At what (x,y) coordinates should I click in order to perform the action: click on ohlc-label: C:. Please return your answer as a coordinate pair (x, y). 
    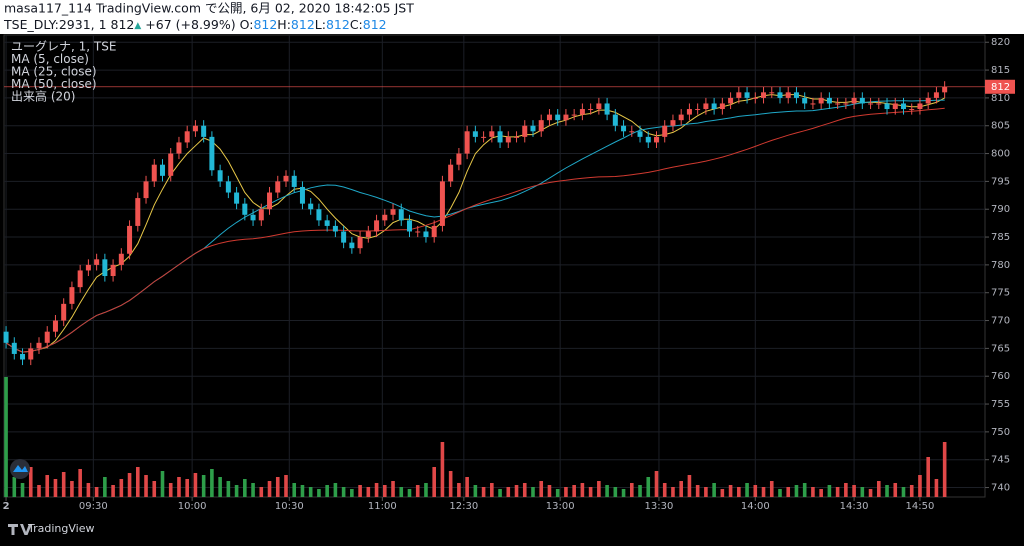
    Looking at the image, I should click on (356, 24).